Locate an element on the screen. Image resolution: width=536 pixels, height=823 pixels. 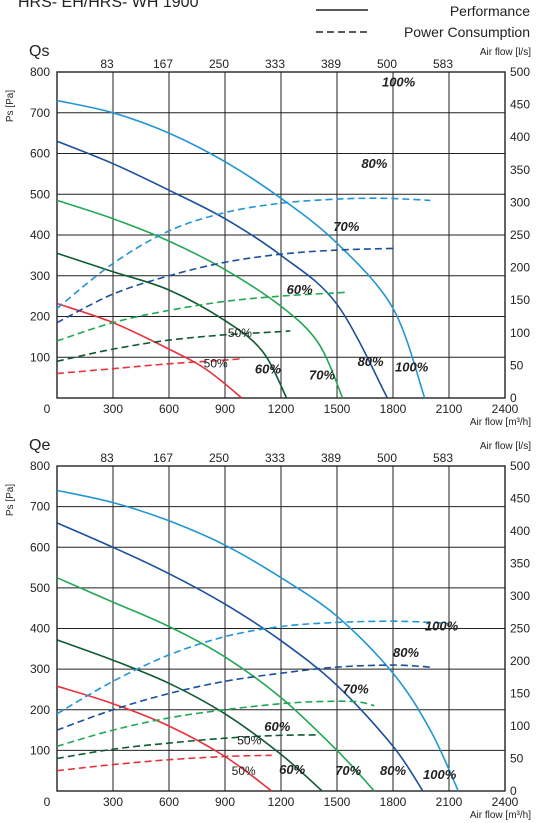
chart-title-qs: Qs is located at coordinates (39, 51).